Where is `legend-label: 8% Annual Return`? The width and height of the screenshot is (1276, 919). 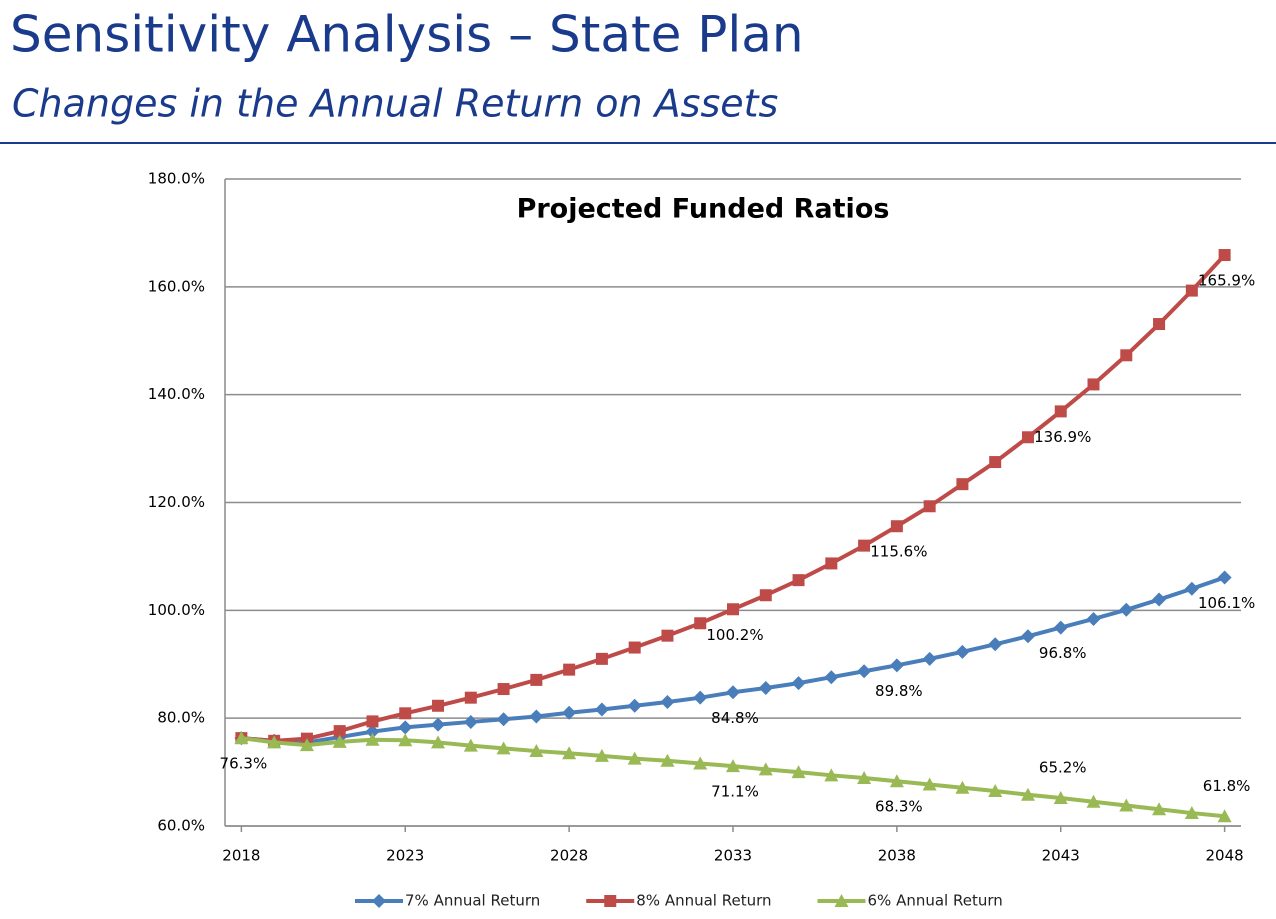
legend-label: 8% Annual Return is located at coordinates (703, 901).